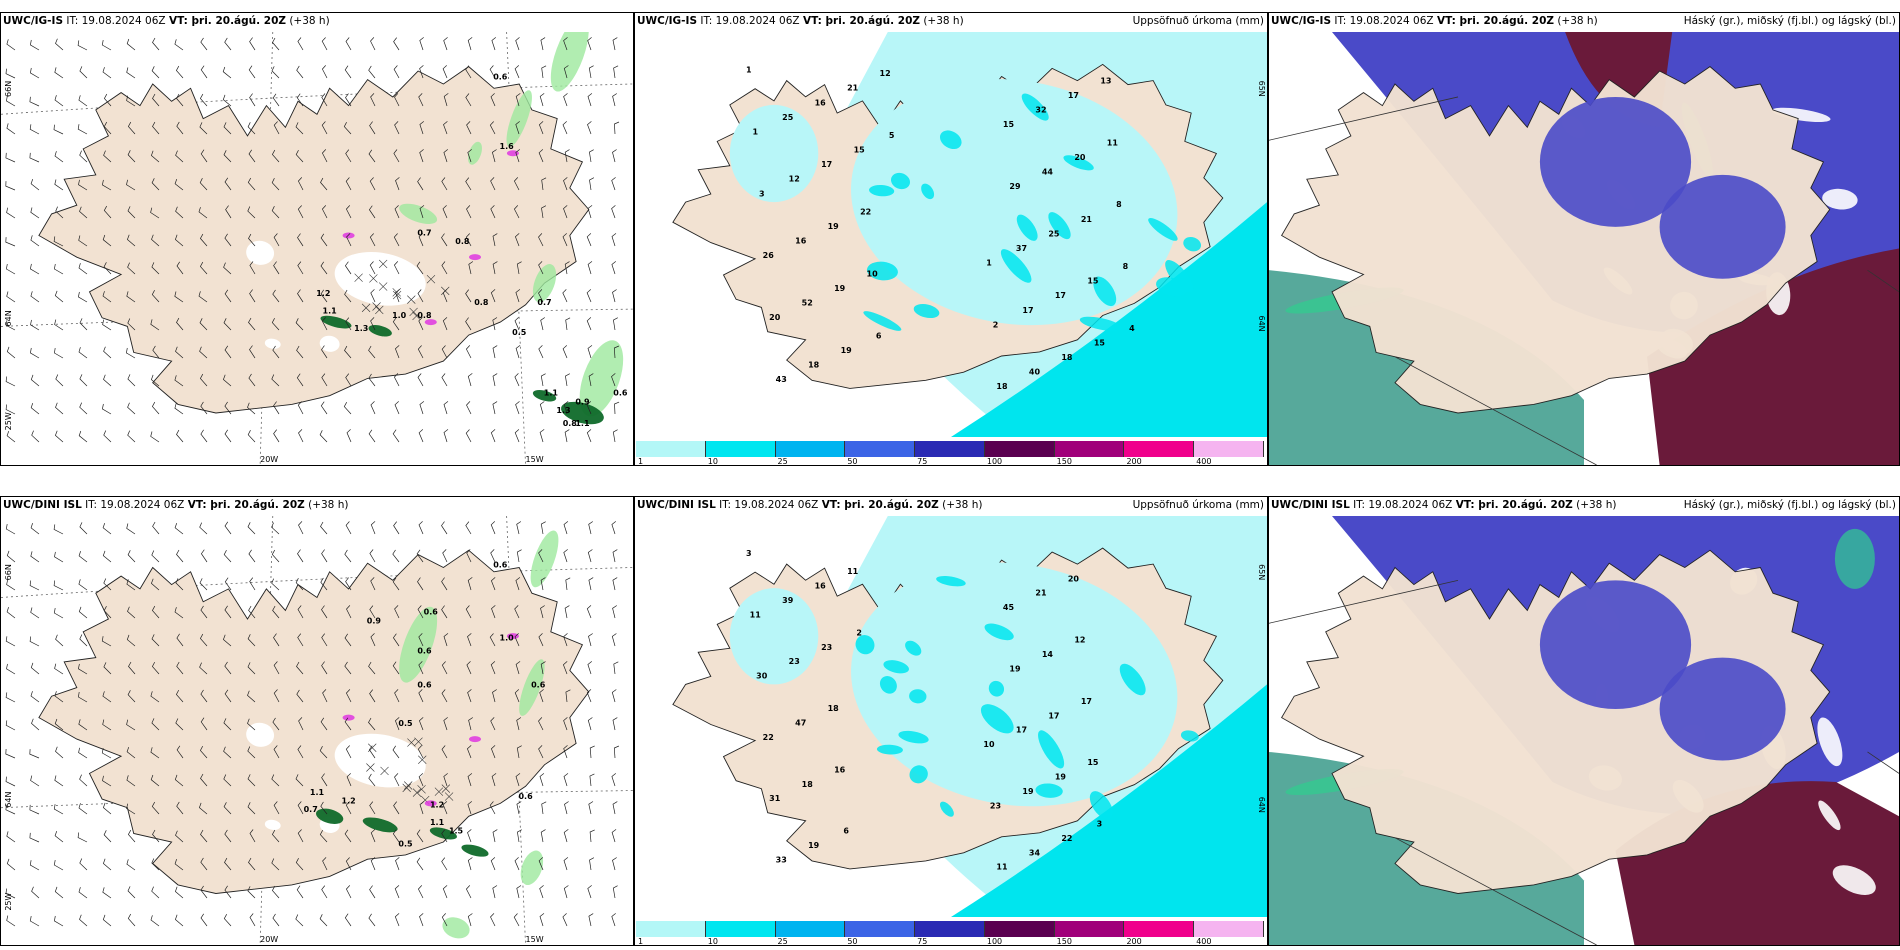 The height and width of the screenshot is (950, 1900). I want to click on mid-cloud-area, so click(1722, 226).